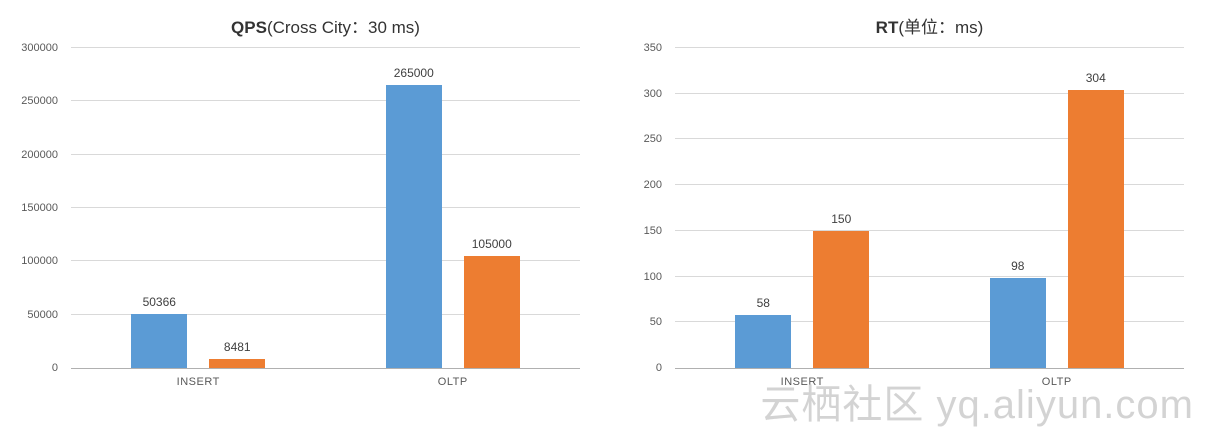 The height and width of the screenshot is (428, 1208). What do you see at coordinates (343, 27) in the screenshot?
I see `qps-chart-title-rest: (Cross City：30 ms)` at bounding box center [343, 27].